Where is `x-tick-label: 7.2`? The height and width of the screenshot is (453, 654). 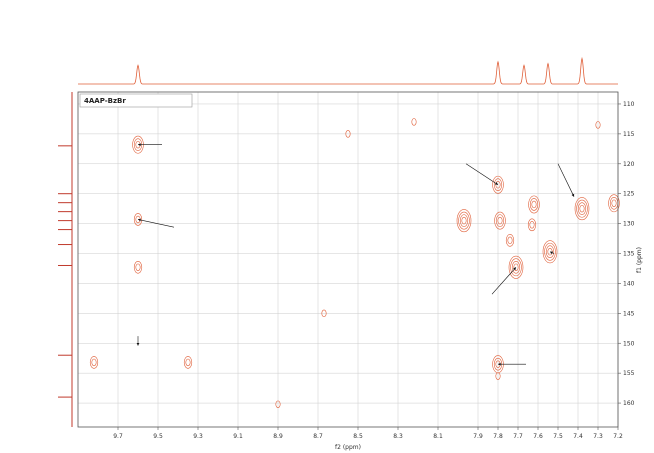 x-tick-label: 7.2 is located at coordinates (618, 436).